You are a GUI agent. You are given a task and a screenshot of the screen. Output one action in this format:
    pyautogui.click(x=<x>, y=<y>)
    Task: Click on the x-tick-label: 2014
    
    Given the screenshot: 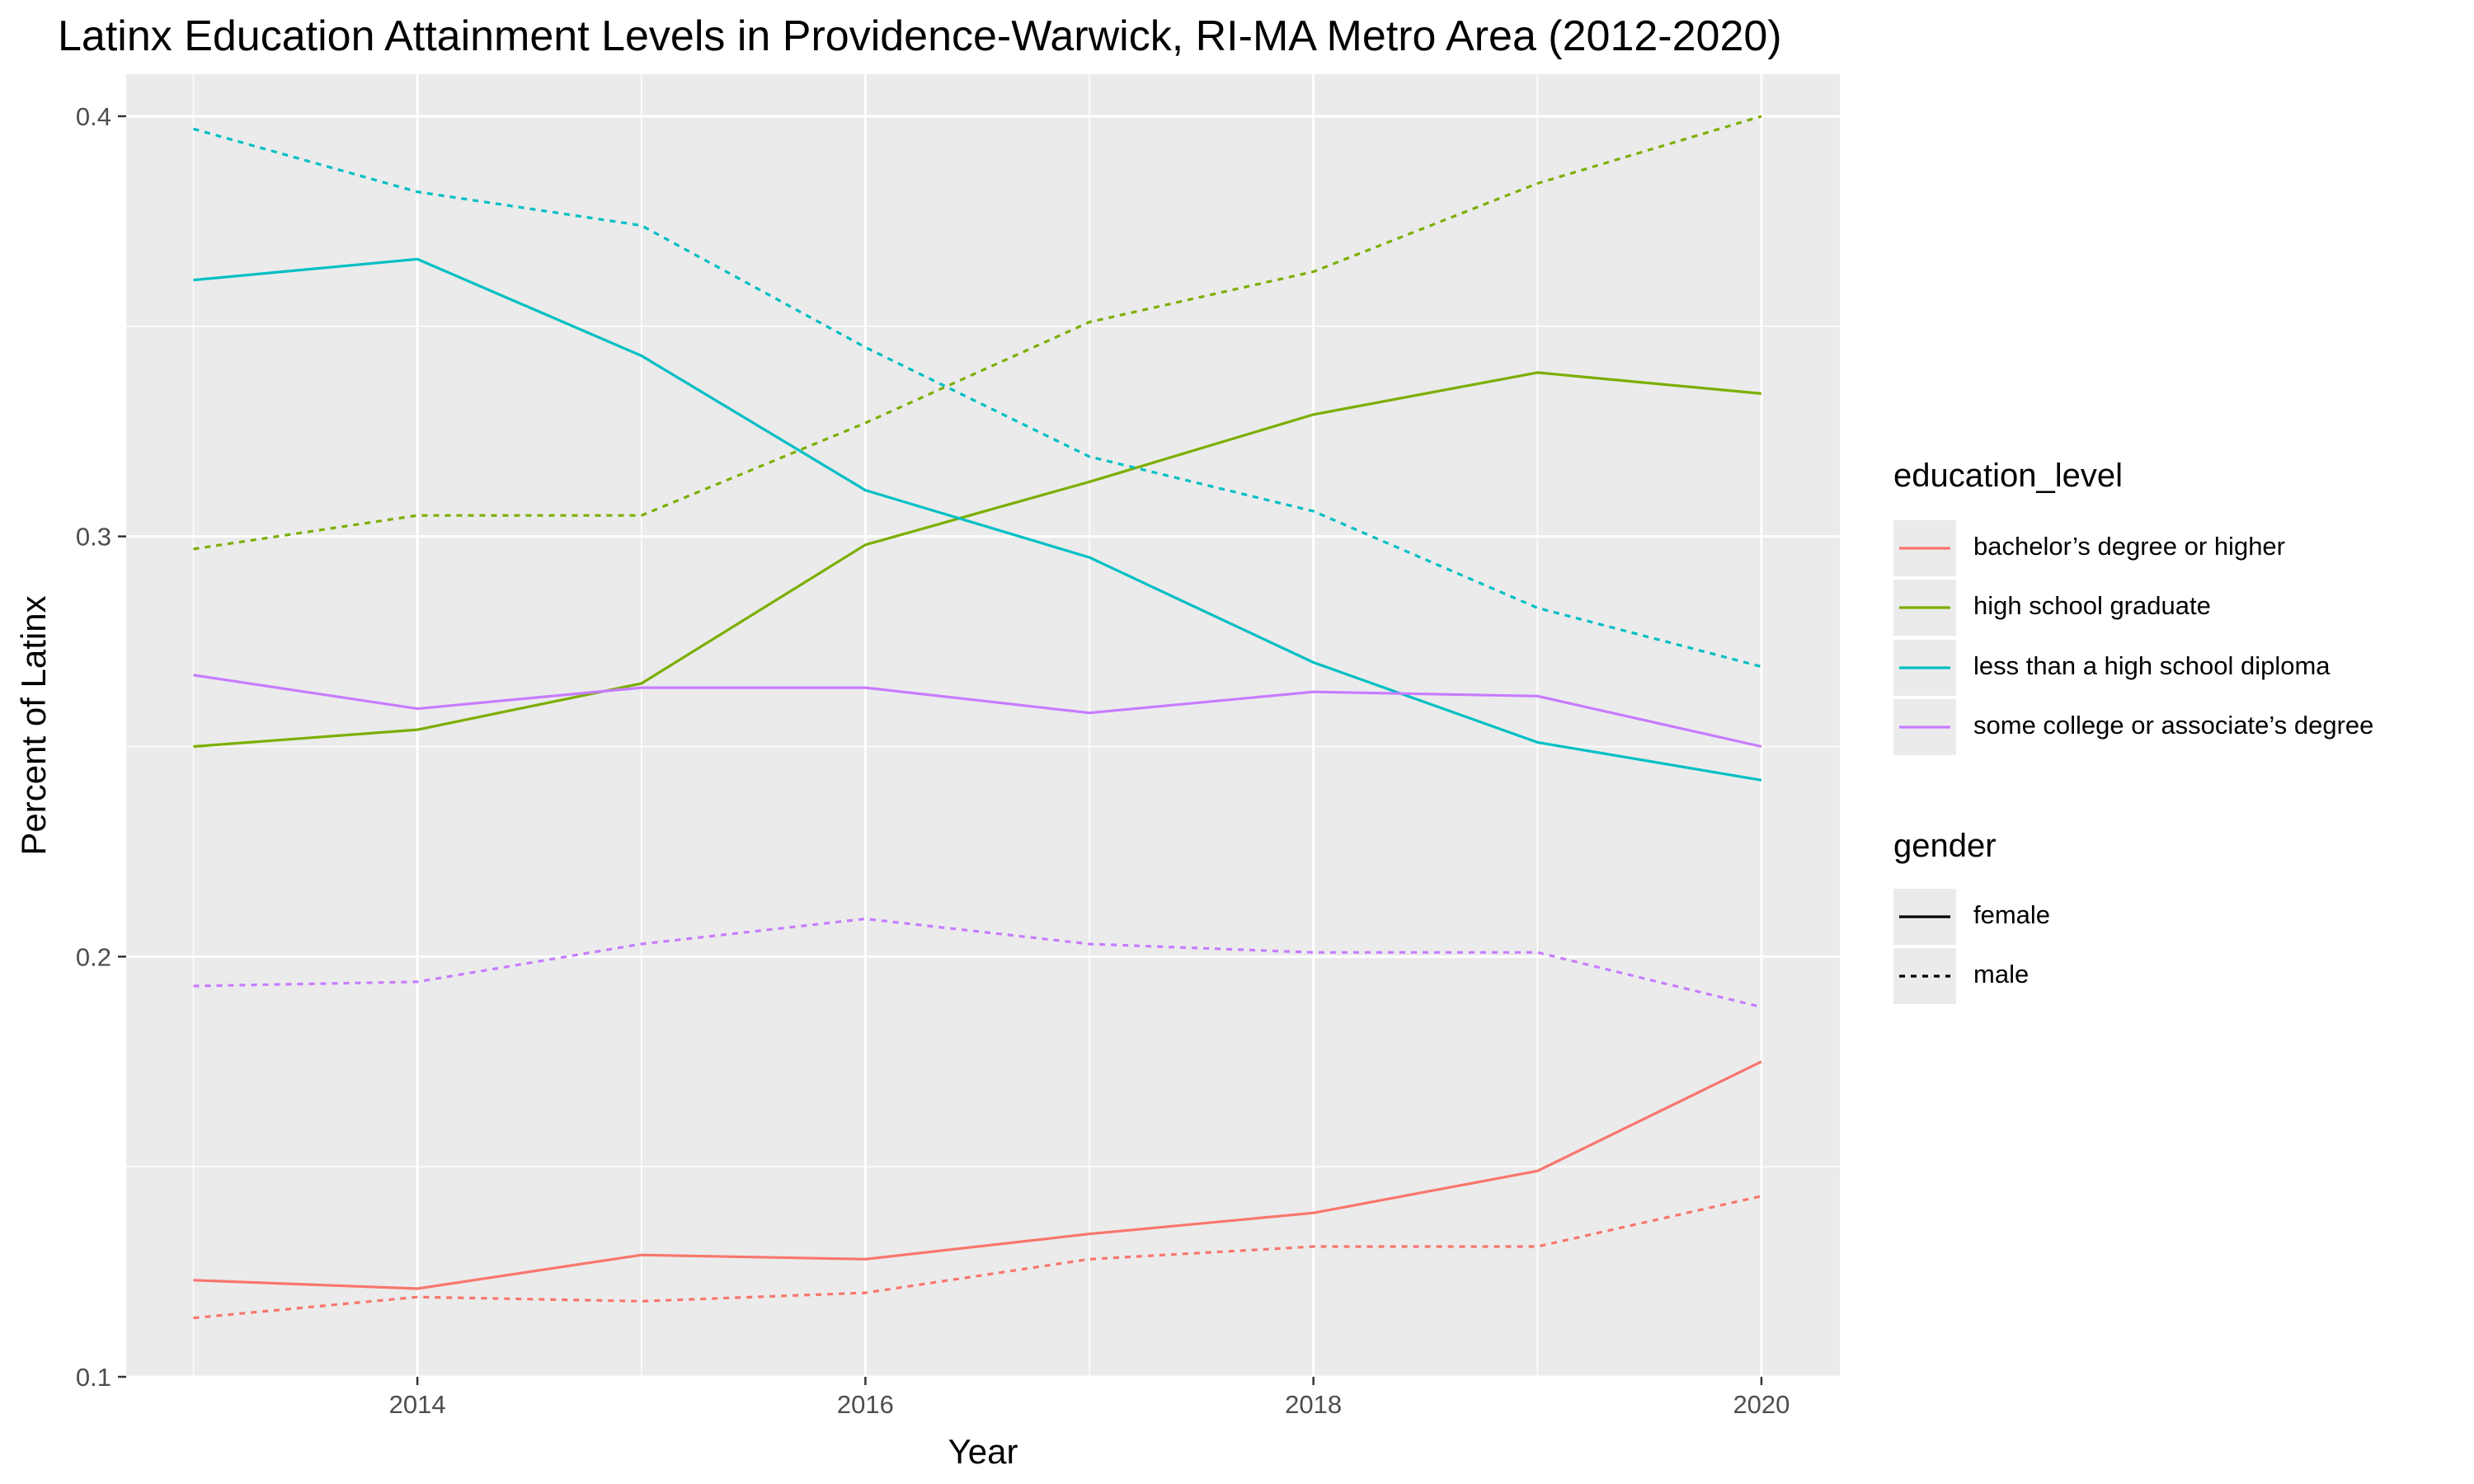 What is the action you would take?
    pyautogui.click(x=417, y=1404)
    